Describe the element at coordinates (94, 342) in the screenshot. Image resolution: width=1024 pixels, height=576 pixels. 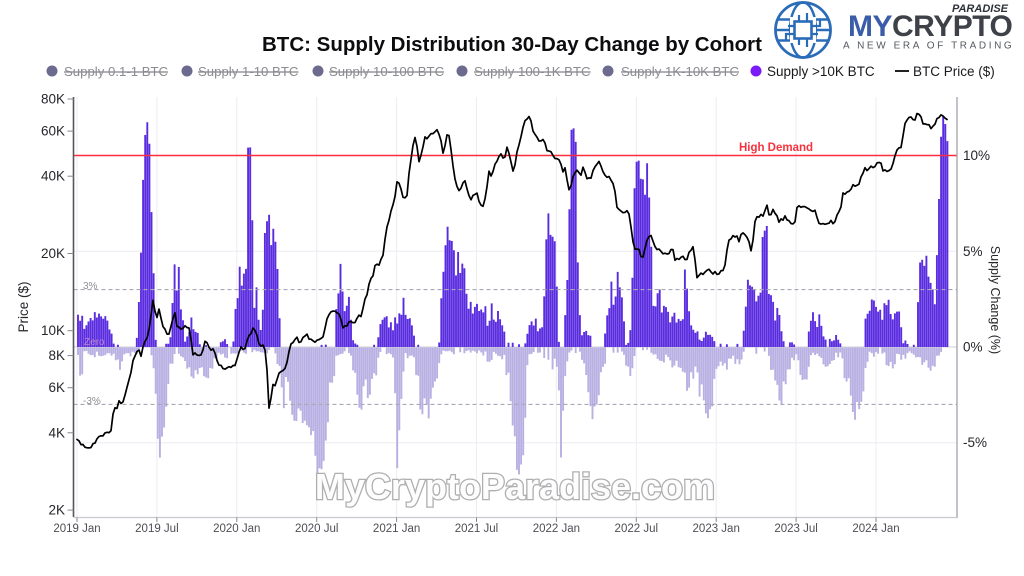
I see `svg-text: Zero` at that location.